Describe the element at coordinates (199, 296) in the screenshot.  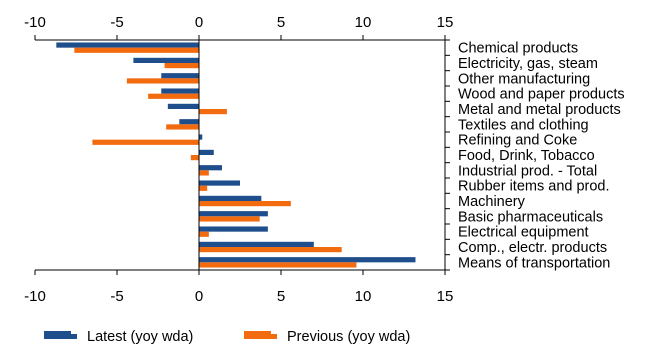
I see `bottom-tick-label: 0` at that location.